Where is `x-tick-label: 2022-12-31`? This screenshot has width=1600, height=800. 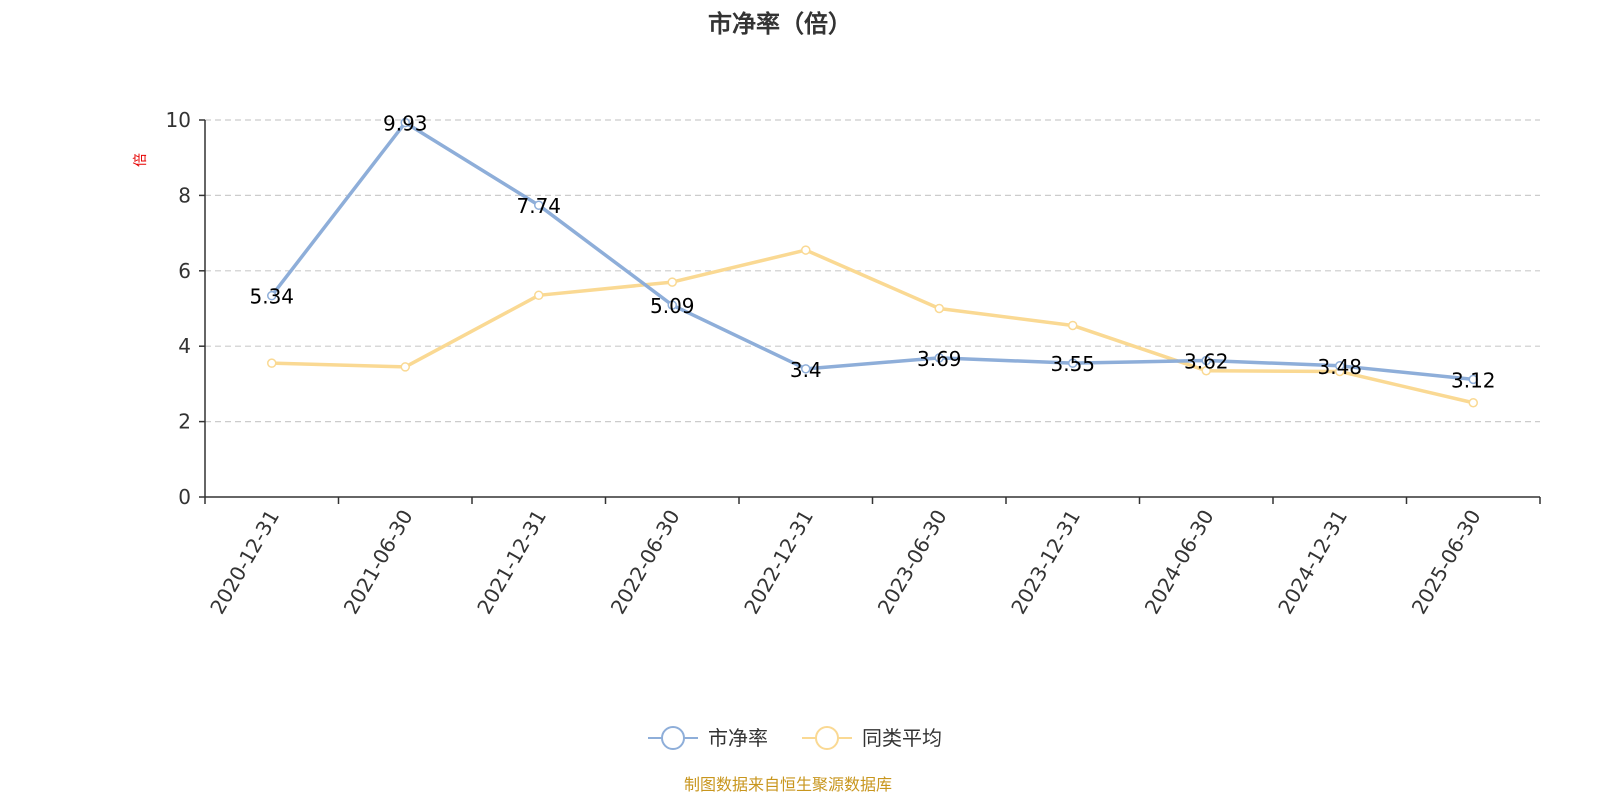 x-tick-label: 2022-12-31 is located at coordinates (778, 562).